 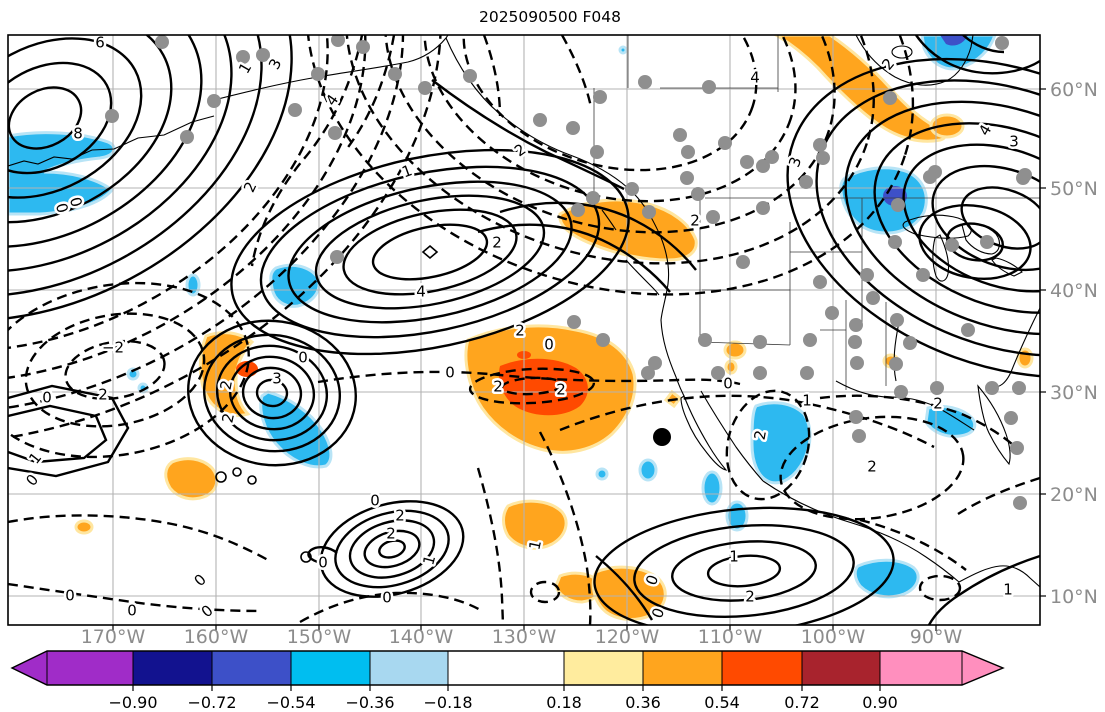 I want to click on colorbar-tick-label: −0.36, so click(x=369, y=702).